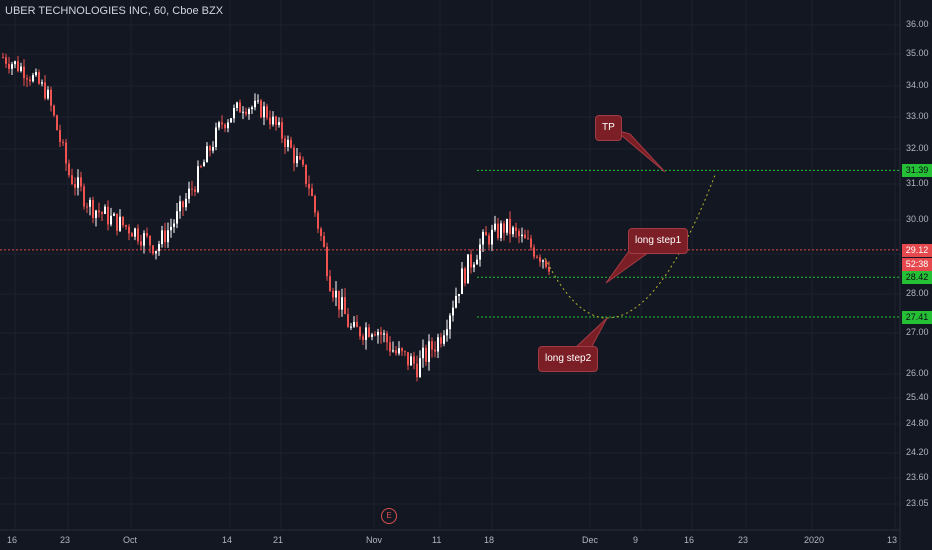 This screenshot has width=932, height=550. Describe the element at coordinates (917, 373) in the screenshot. I see `y-tick-label: 26.00` at that location.